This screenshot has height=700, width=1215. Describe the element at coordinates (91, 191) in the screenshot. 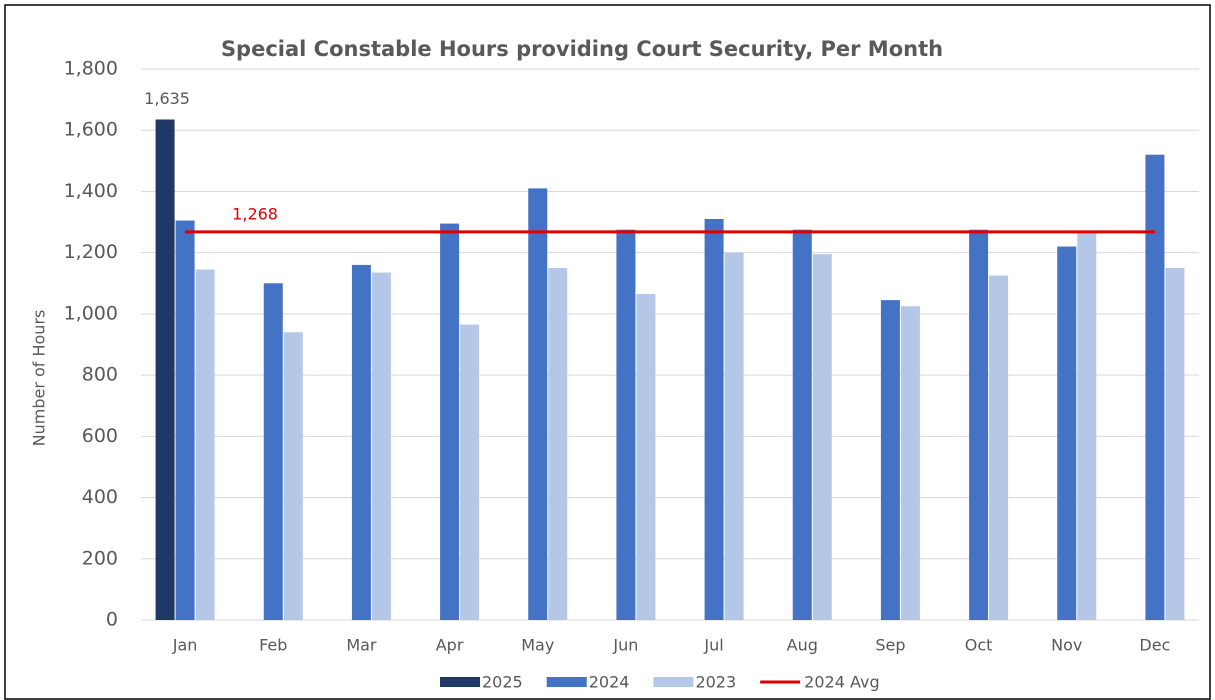

I see `y-tick-label: 1,400` at that location.